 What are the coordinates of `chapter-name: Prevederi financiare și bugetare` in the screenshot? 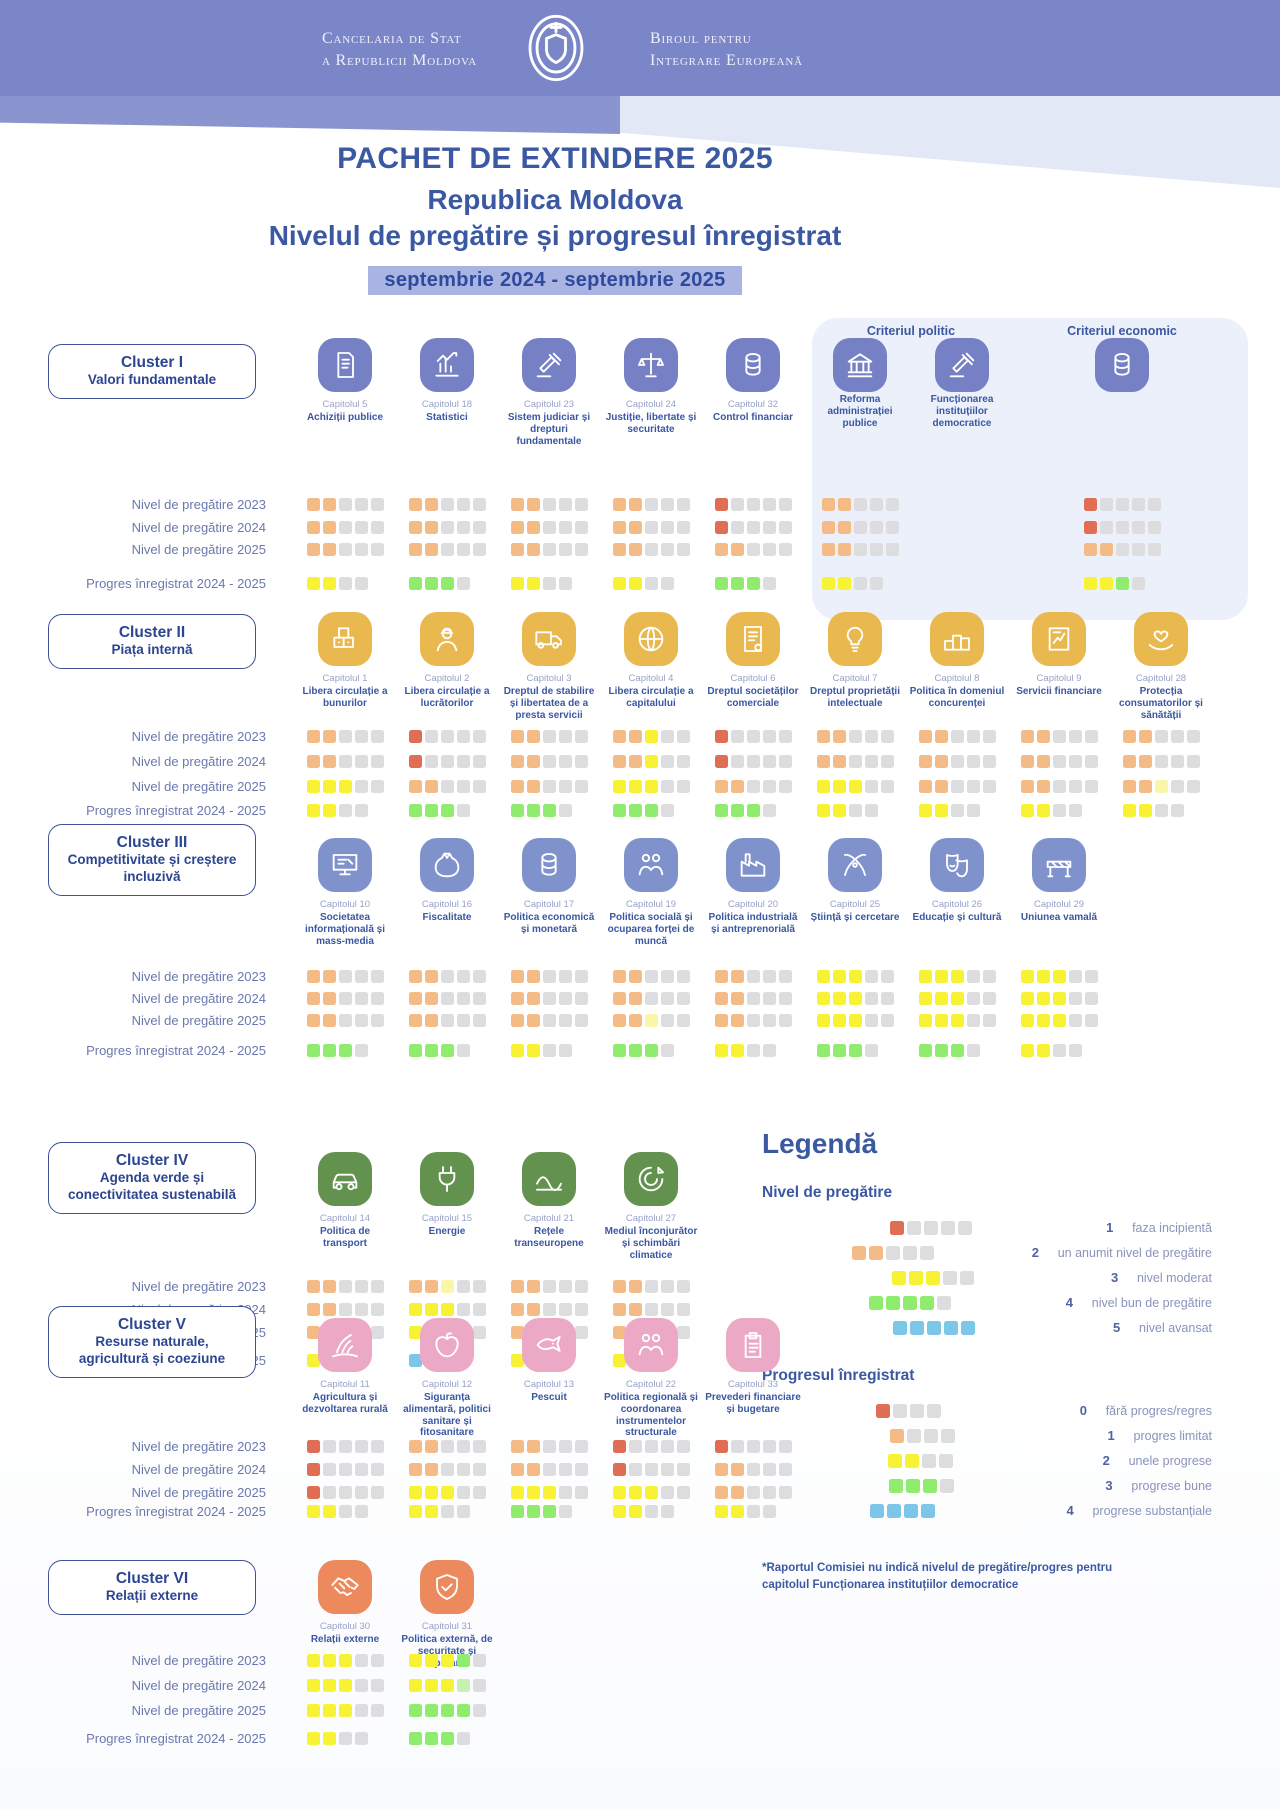 It's located at (753, 1403).